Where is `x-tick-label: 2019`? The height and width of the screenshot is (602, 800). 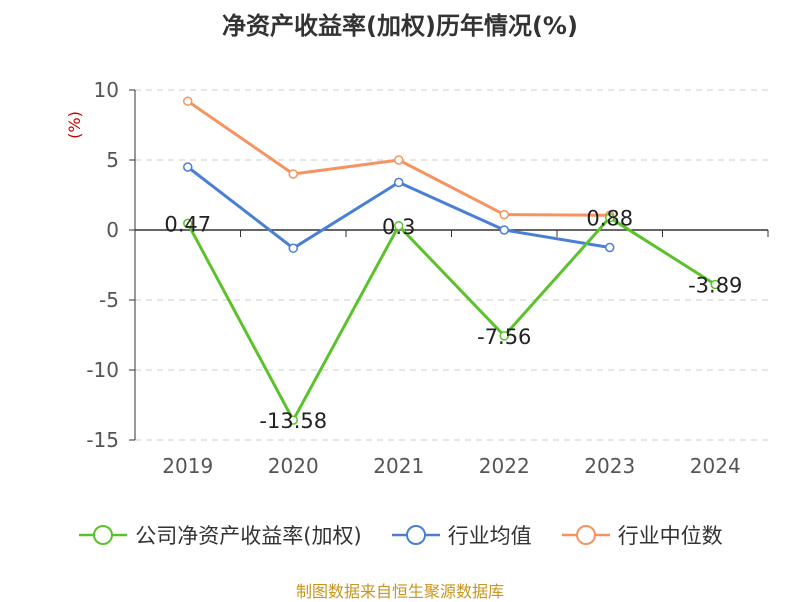 x-tick-label: 2019 is located at coordinates (187, 466).